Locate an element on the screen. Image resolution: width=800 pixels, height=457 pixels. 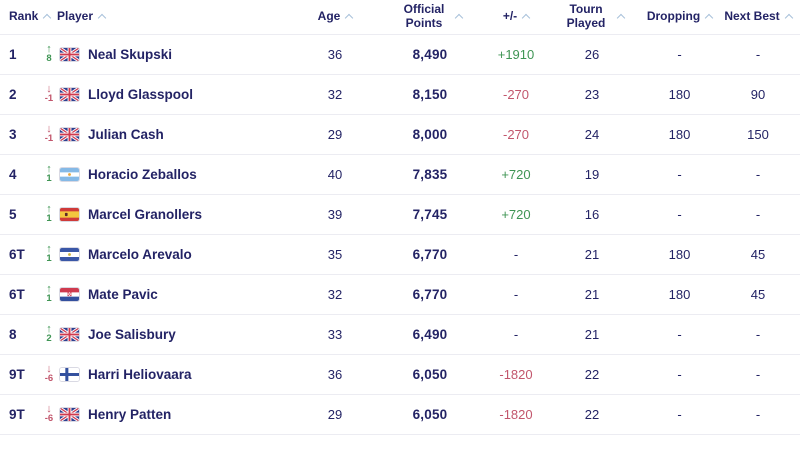
official-points-value: 8,490 is located at coordinates (430, 54).